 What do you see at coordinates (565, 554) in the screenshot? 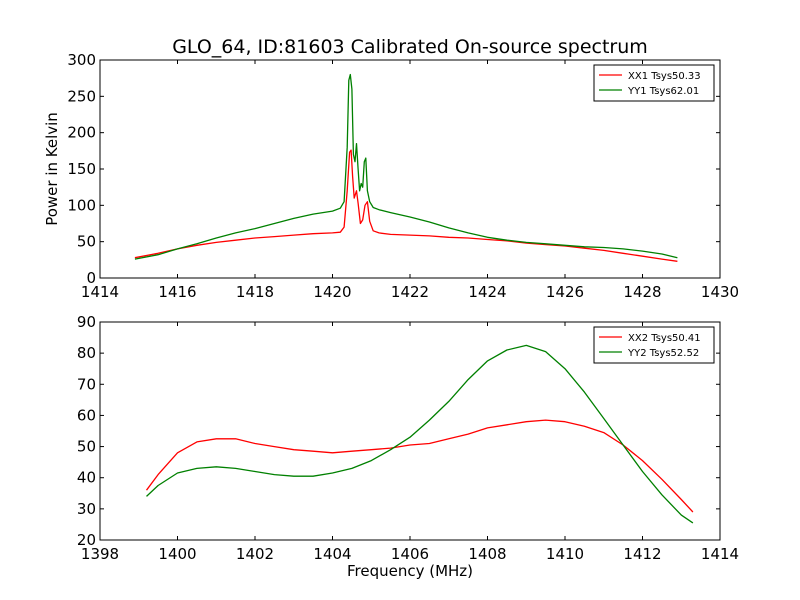
I see `bottom-x-tick-label: 1410` at bounding box center [565, 554].